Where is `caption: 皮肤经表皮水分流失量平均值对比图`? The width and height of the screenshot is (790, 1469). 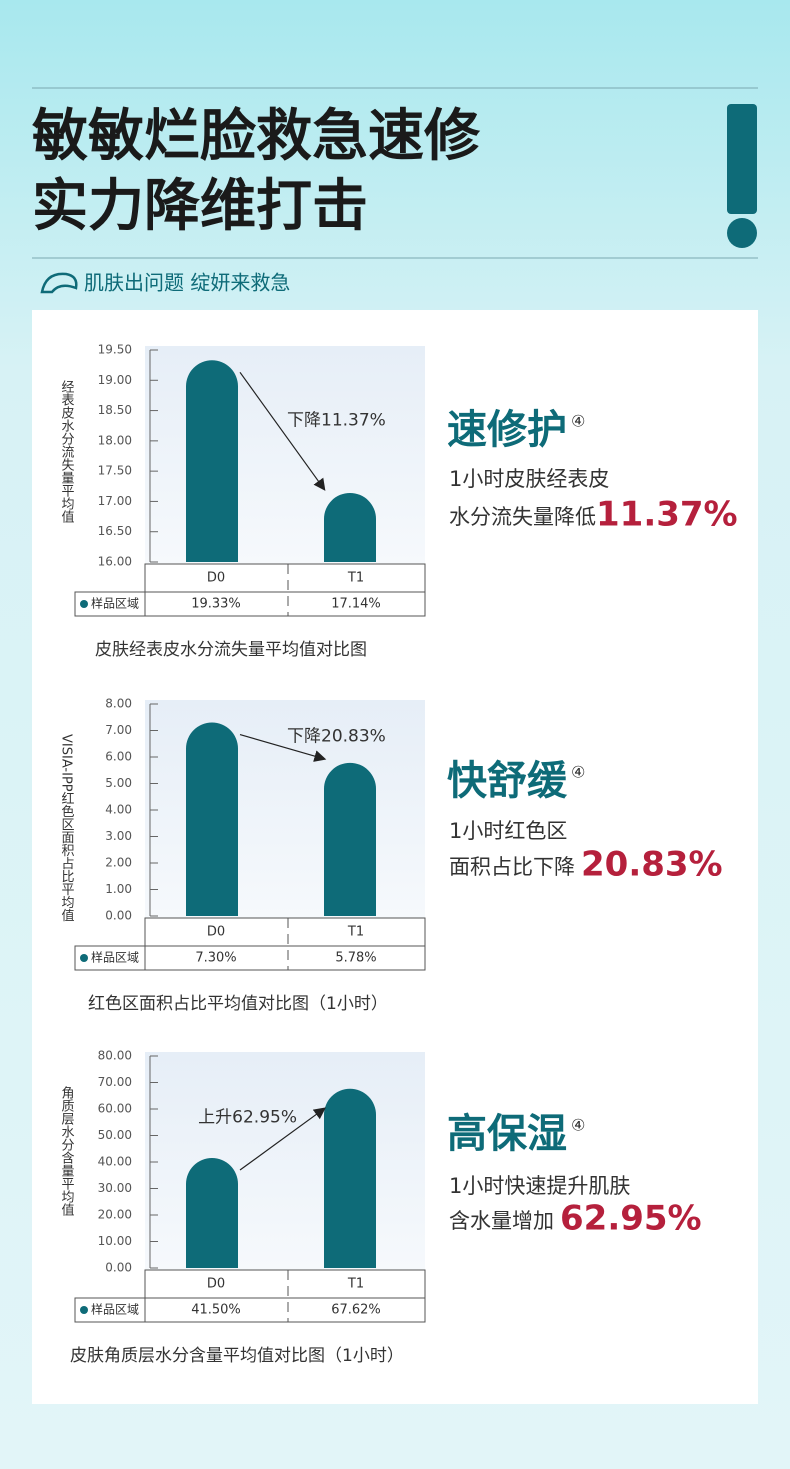
caption: 皮肤经表皮水分流失量平均值对比图 is located at coordinates (231, 650).